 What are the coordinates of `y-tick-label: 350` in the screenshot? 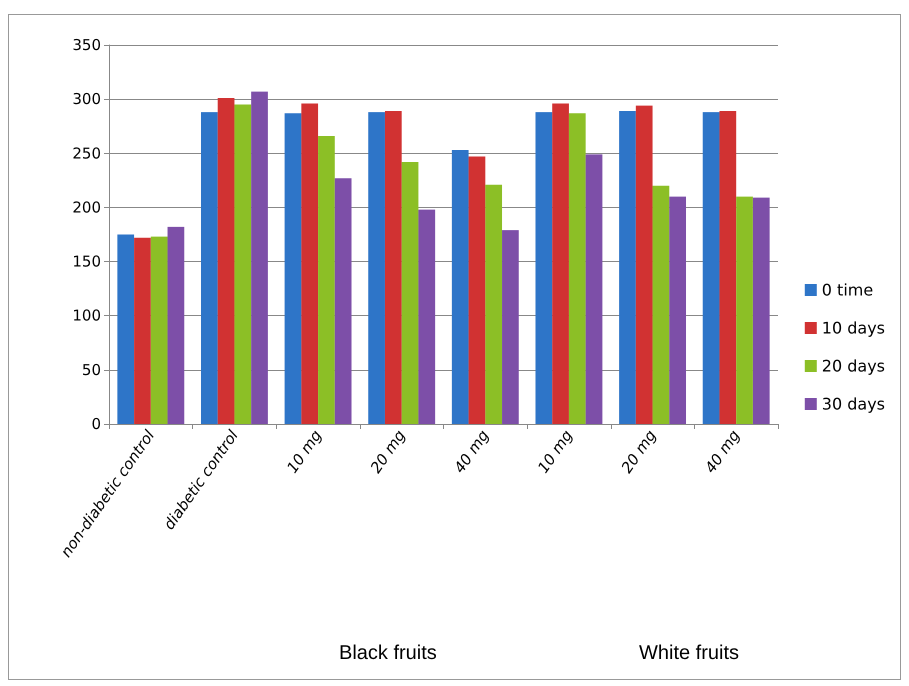 It's located at (86, 45).